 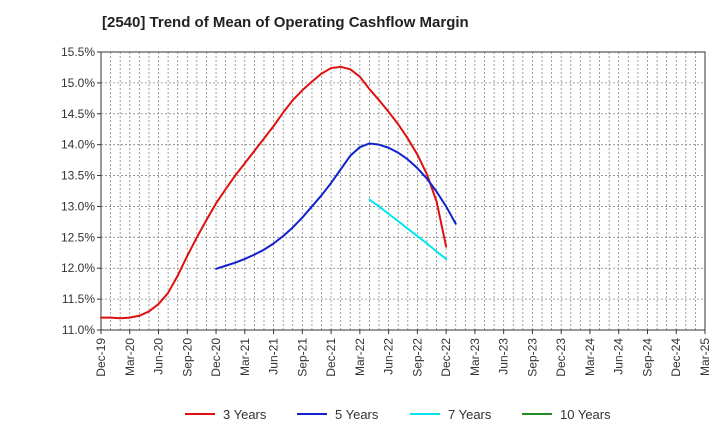 I want to click on x-tick-label: Dec-20, so click(x=216, y=357).